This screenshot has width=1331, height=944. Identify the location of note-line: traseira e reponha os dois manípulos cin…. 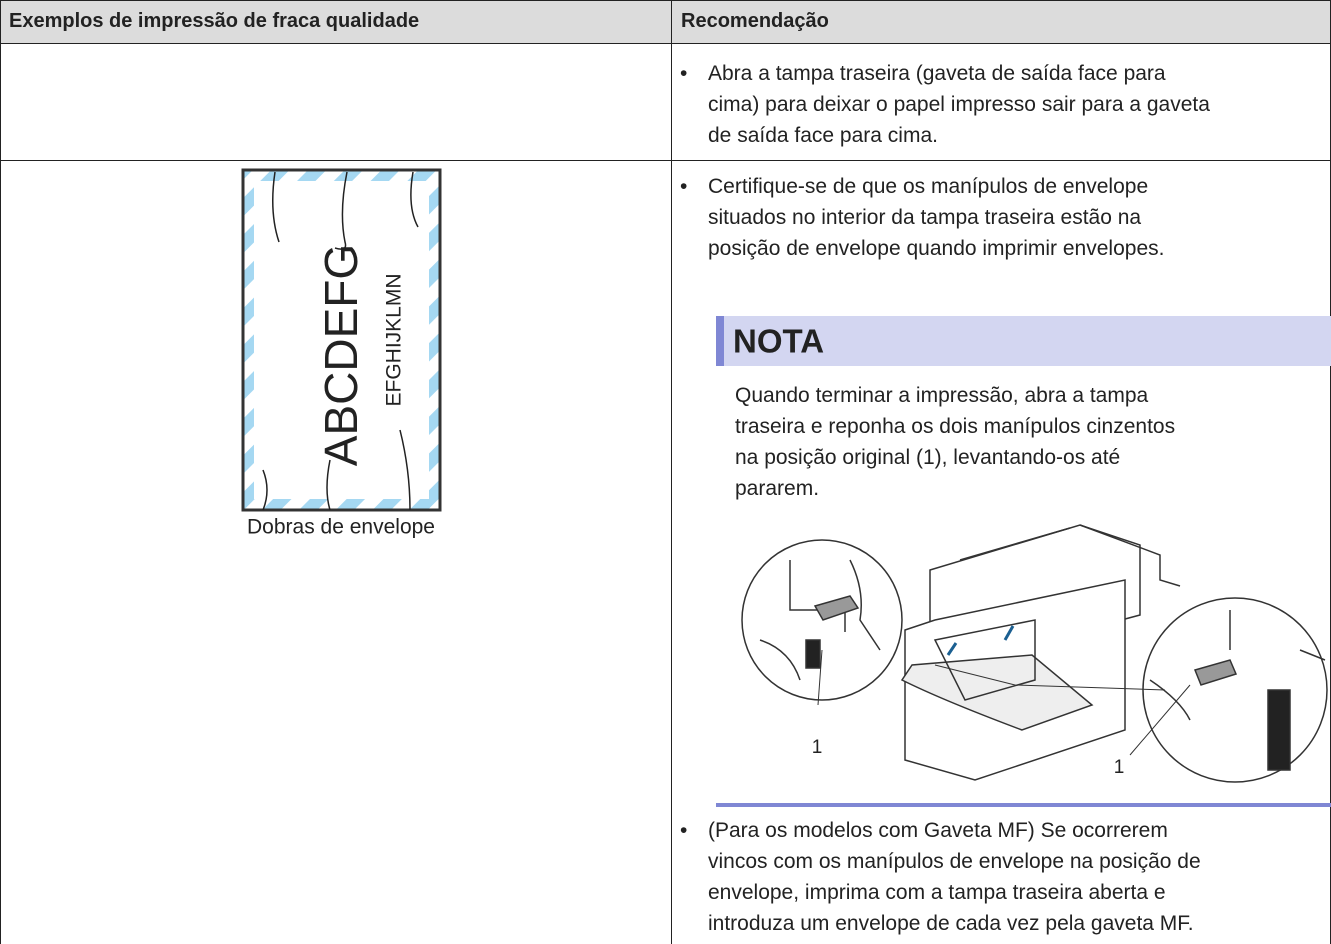
(955, 426).